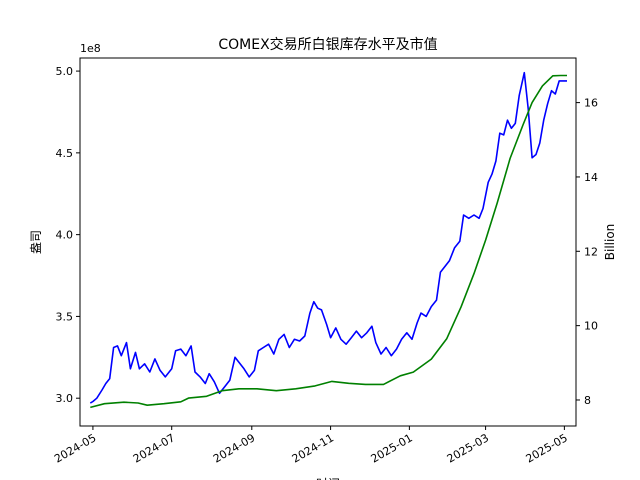 The image size is (640, 480). Describe the element at coordinates (65, 71) in the screenshot. I see `left-y-tick-label: 5.0` at that location.